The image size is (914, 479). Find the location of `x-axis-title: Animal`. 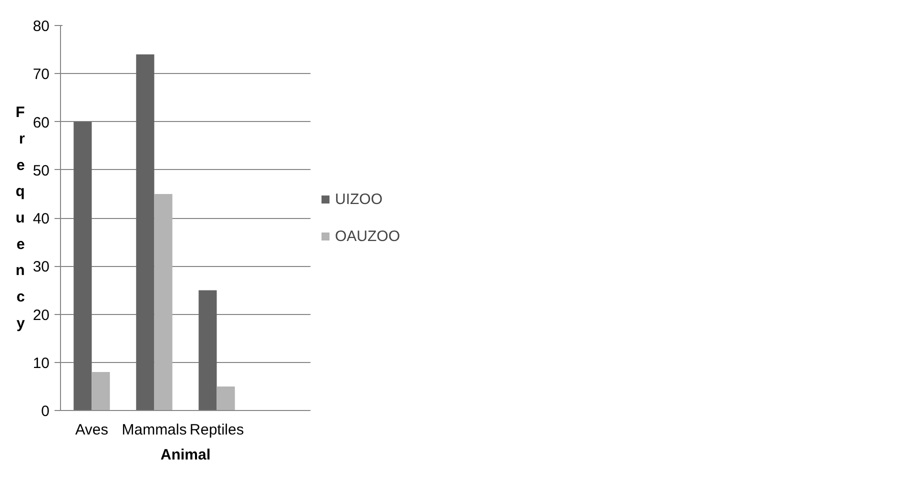

x-axis-title: Animal is located at coordinates (185, 455).